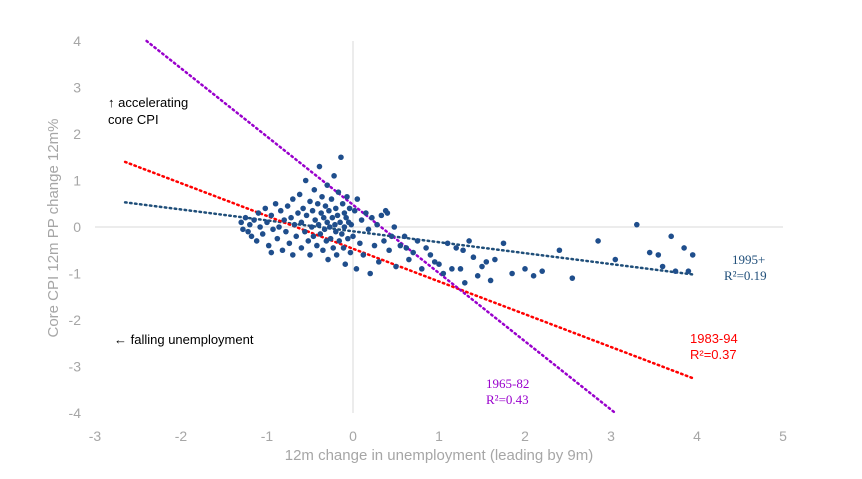 The image size is (862, 479). What do you see at coordinates (267, 436) in the screenshot?
I see `x-tick-label: -1` at bounding box center [267, 436].